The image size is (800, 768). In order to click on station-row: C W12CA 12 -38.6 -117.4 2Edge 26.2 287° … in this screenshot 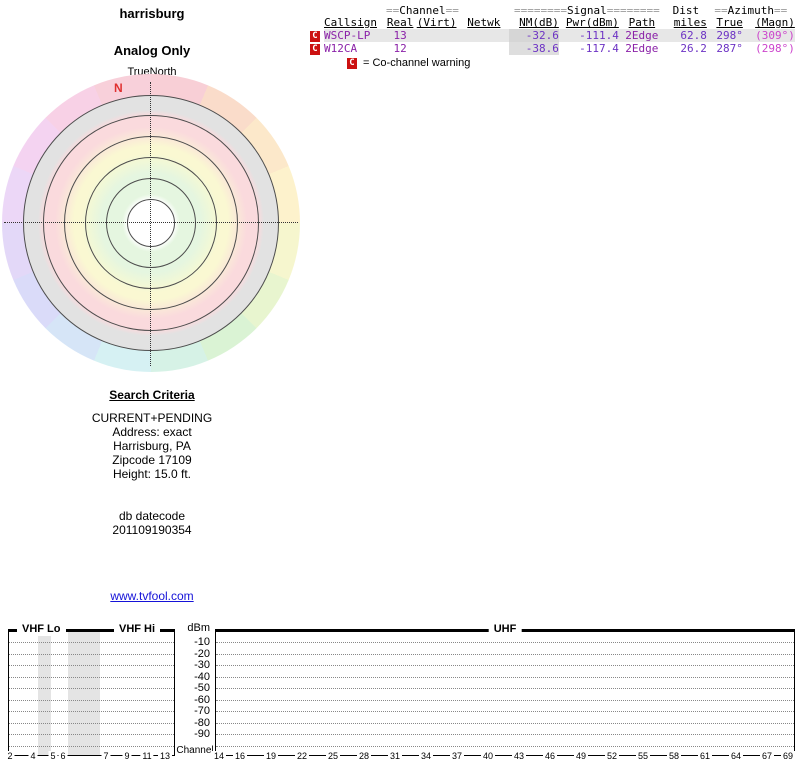, I will do `click(552, 48)`.